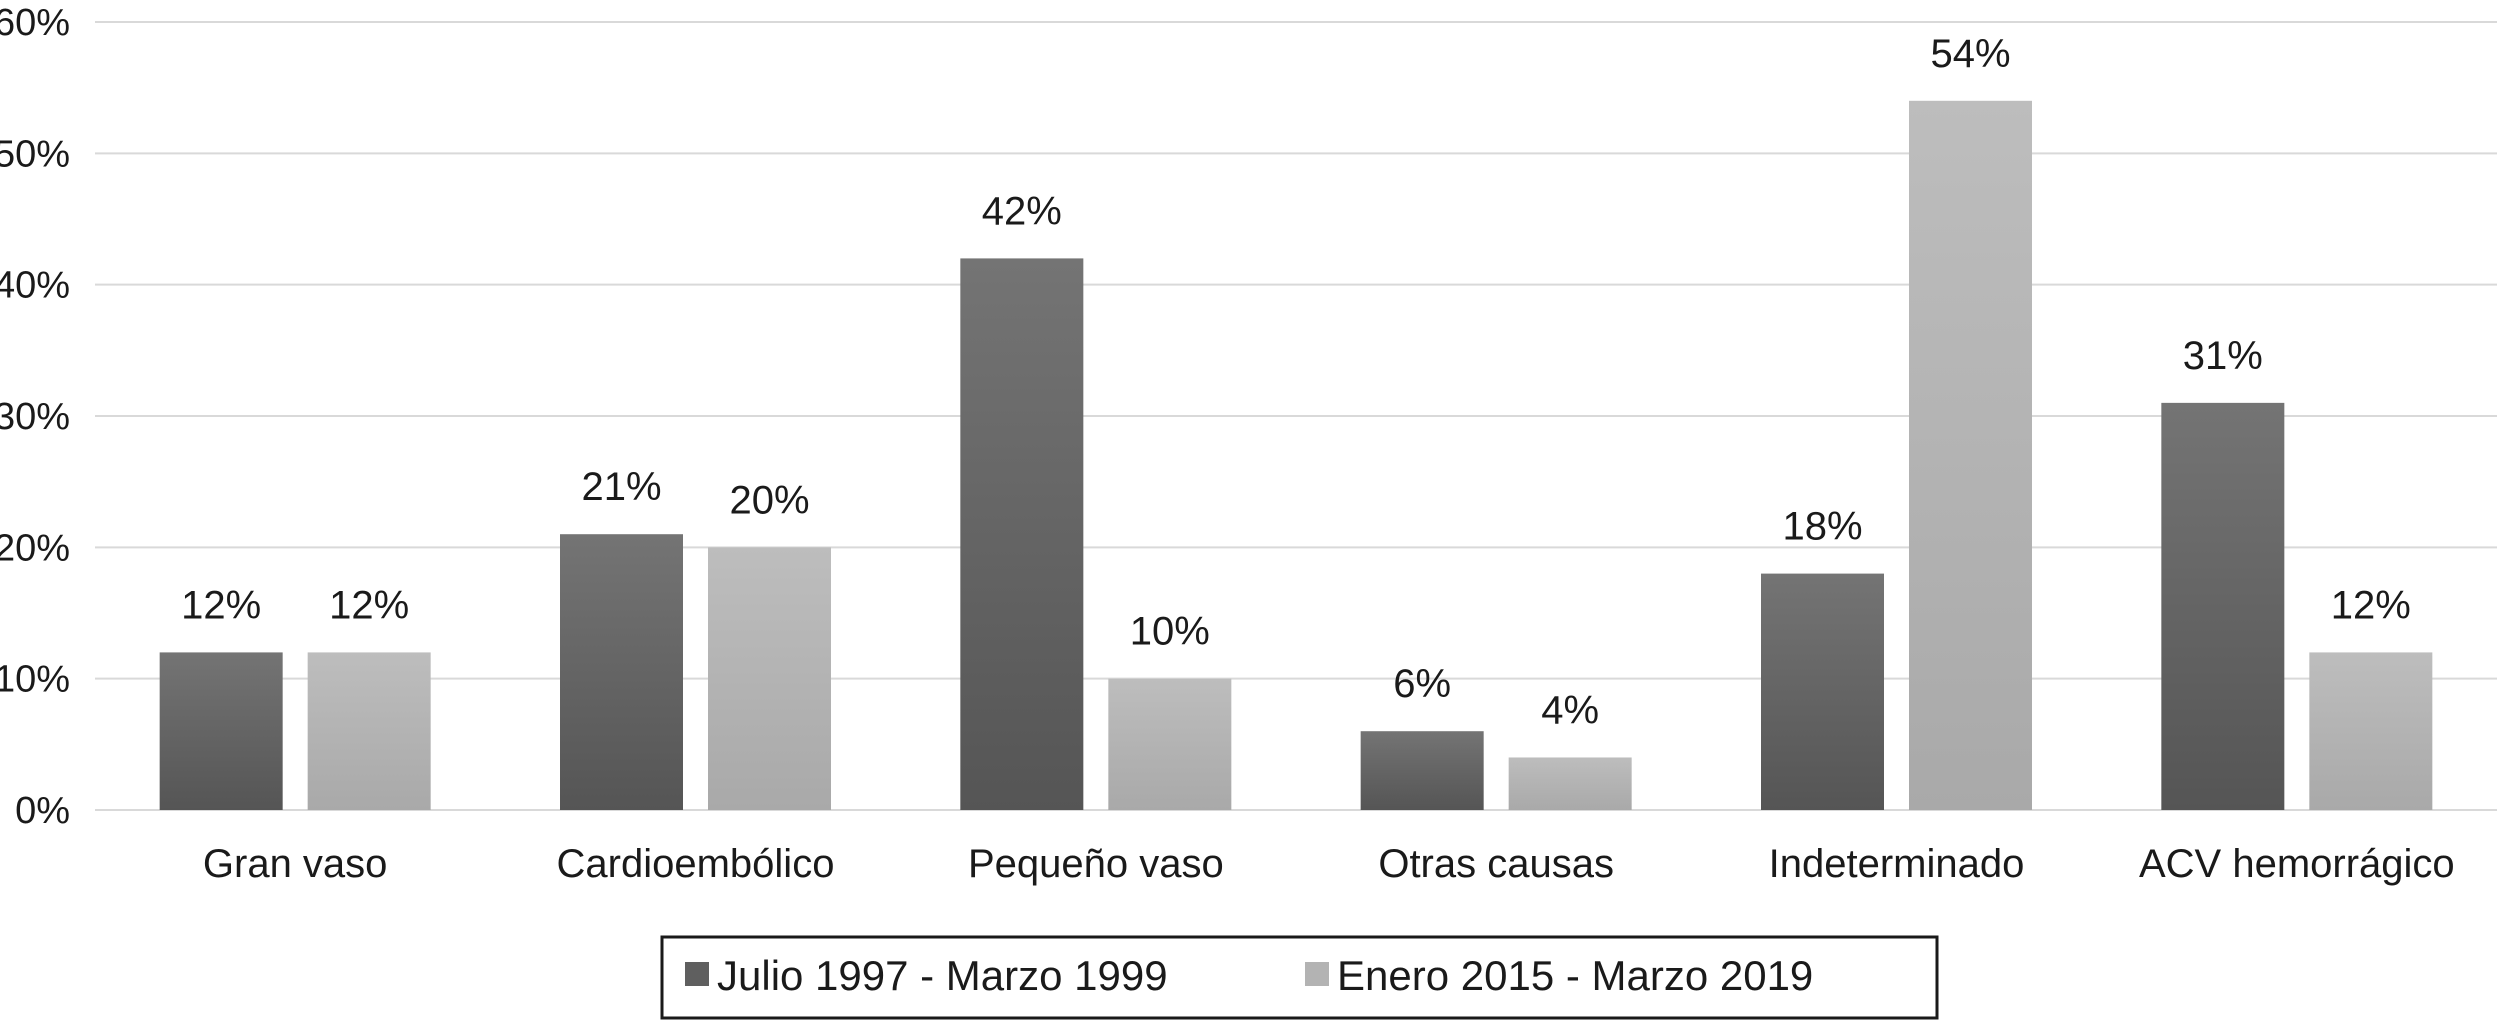 The image size is (2497, 1020). Describe the element at coordinates (2223, 356) in the screenshot. I see `data-label: 31%` at that location.